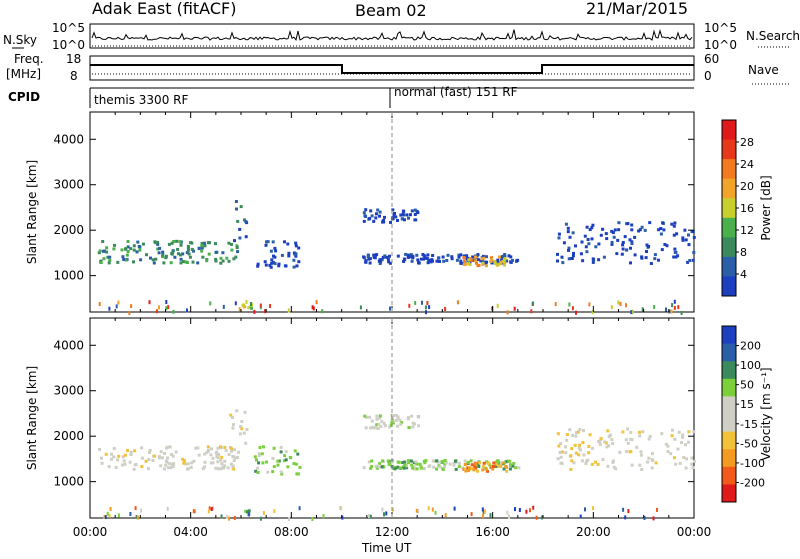  I want to click on nave-tick-bottom: 0, so click(708, 76).